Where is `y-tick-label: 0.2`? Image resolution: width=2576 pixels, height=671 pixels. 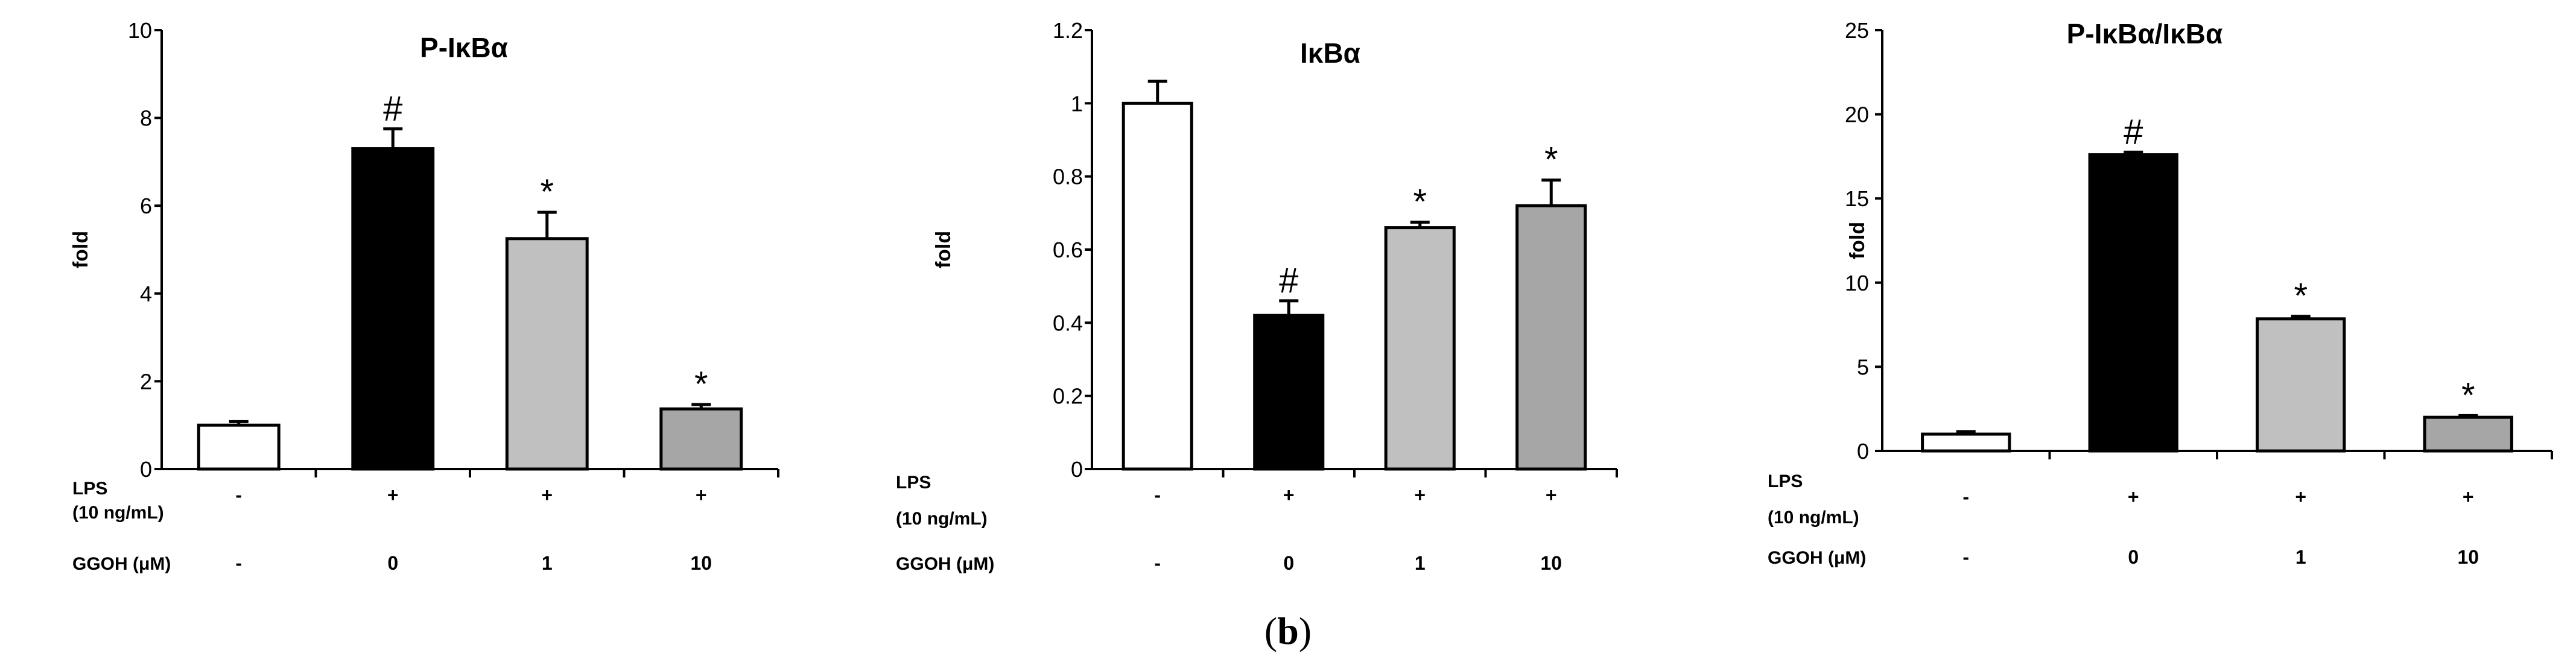 y-tick-label: 0.2 is located at coordinates (1068, 396).